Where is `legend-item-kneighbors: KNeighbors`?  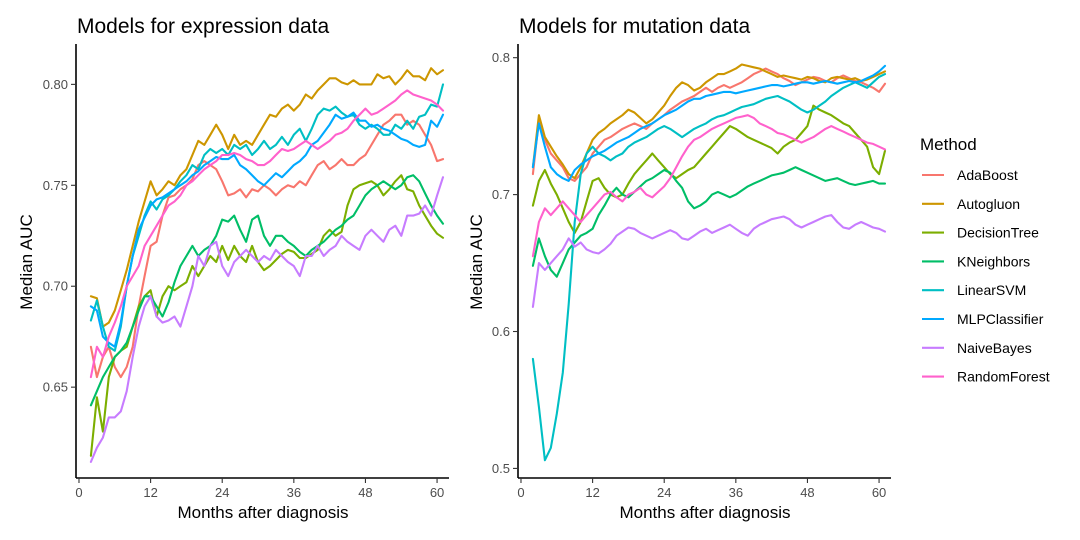
legend-item-kneighbors: KNeighbors is located at coordinates (976, 261).